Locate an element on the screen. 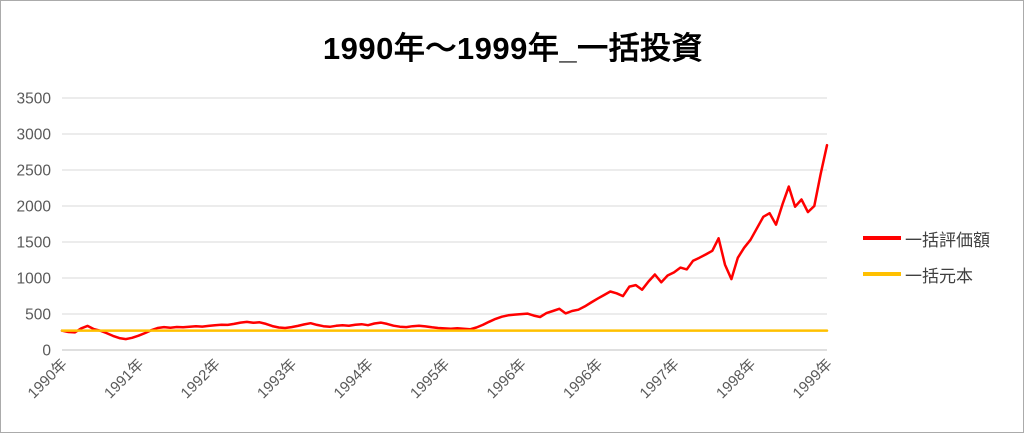 Image resolution: width=1024 pixels, height=433 pixels. svg-text: 2000 is located at coordinates (34, 207).